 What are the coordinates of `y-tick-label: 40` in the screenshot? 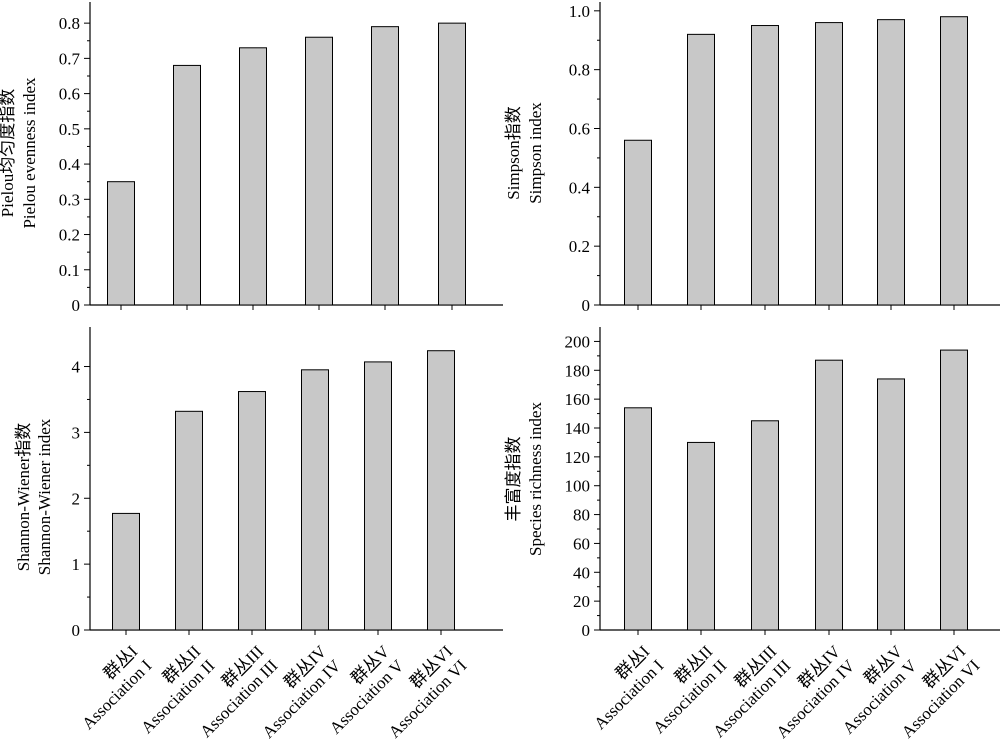 It's located at (581, 572).